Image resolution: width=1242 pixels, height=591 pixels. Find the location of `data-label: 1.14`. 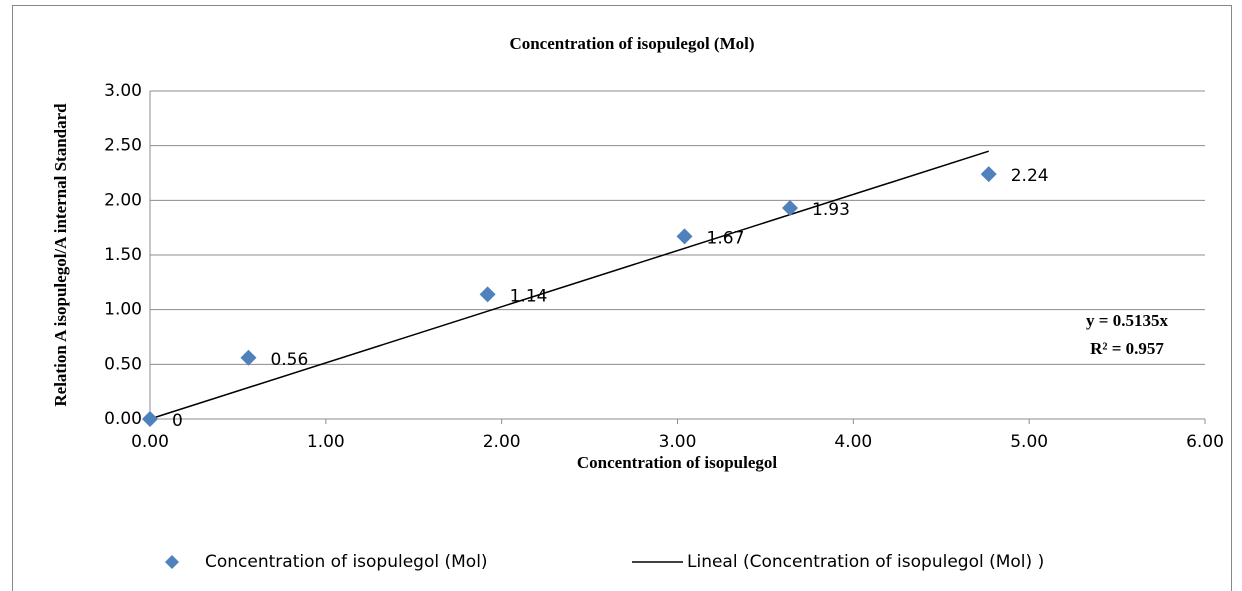

data-label: 1.14 is located at coordinates (529, 296).